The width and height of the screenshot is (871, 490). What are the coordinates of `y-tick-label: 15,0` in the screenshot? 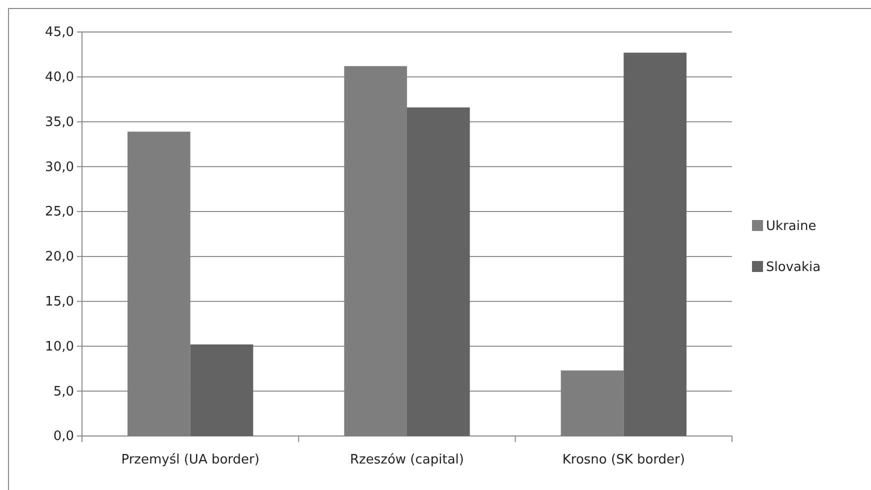 It's located at (59, 302).